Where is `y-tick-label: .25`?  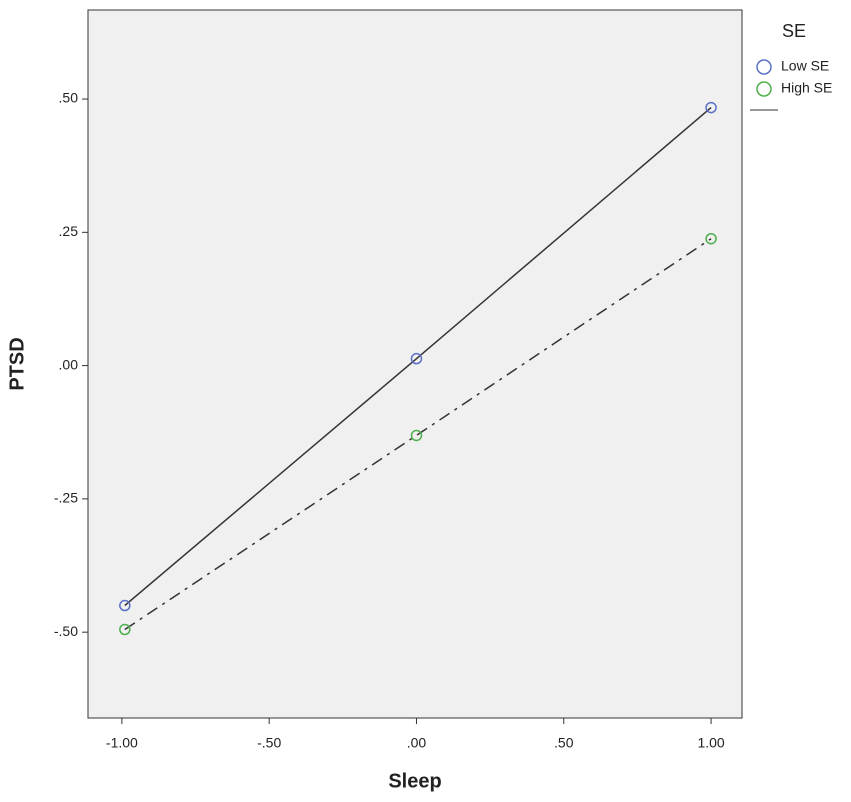
y-tick-label: .25 is located at coordinates (69, 231).